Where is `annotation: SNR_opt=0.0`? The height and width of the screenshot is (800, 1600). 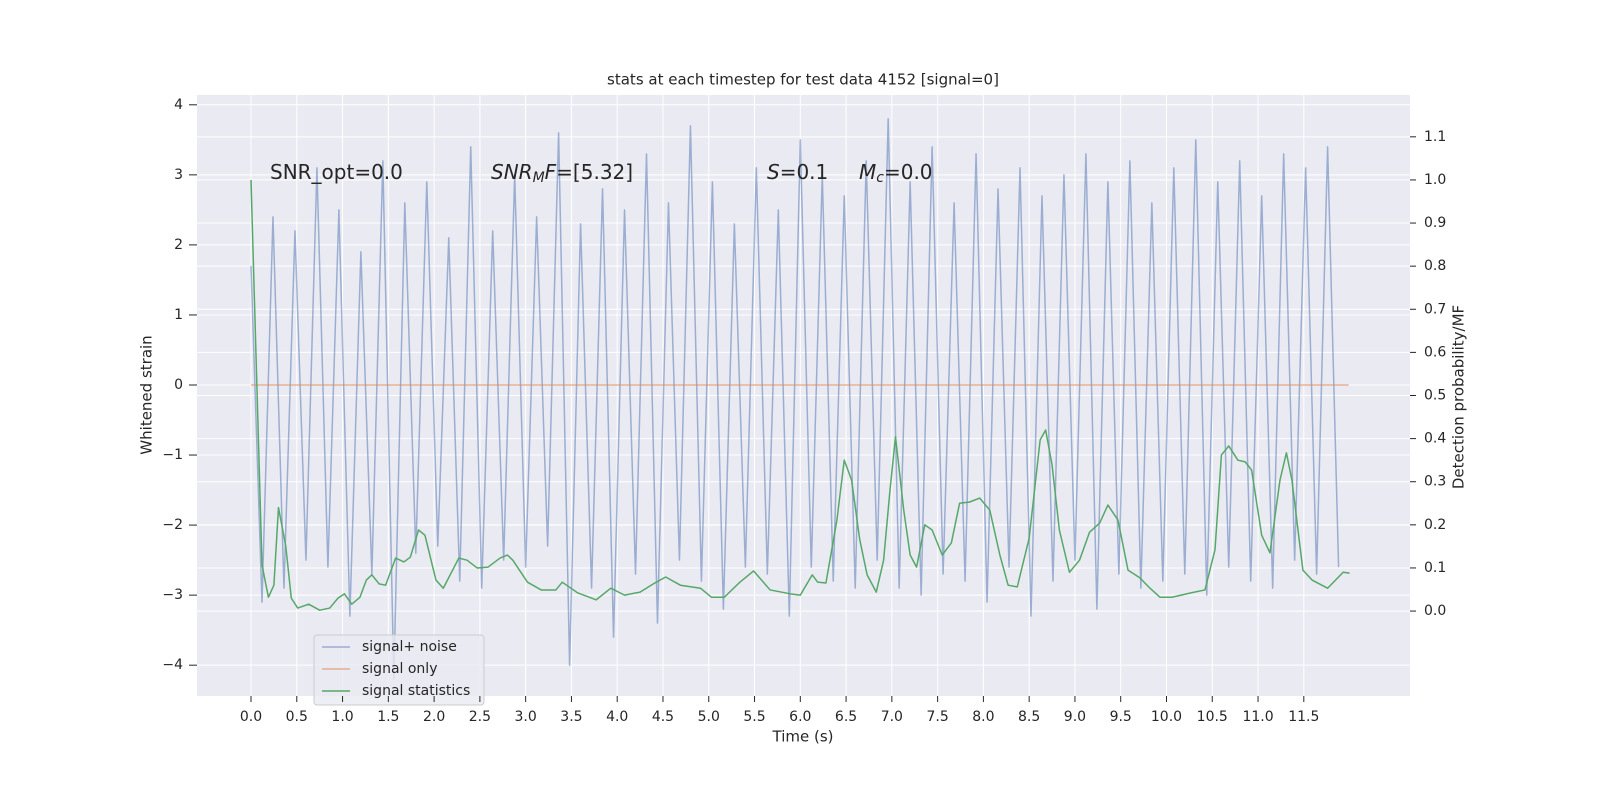
annotation: SNR_opt=0.0 is located at coordinates (336, 172).